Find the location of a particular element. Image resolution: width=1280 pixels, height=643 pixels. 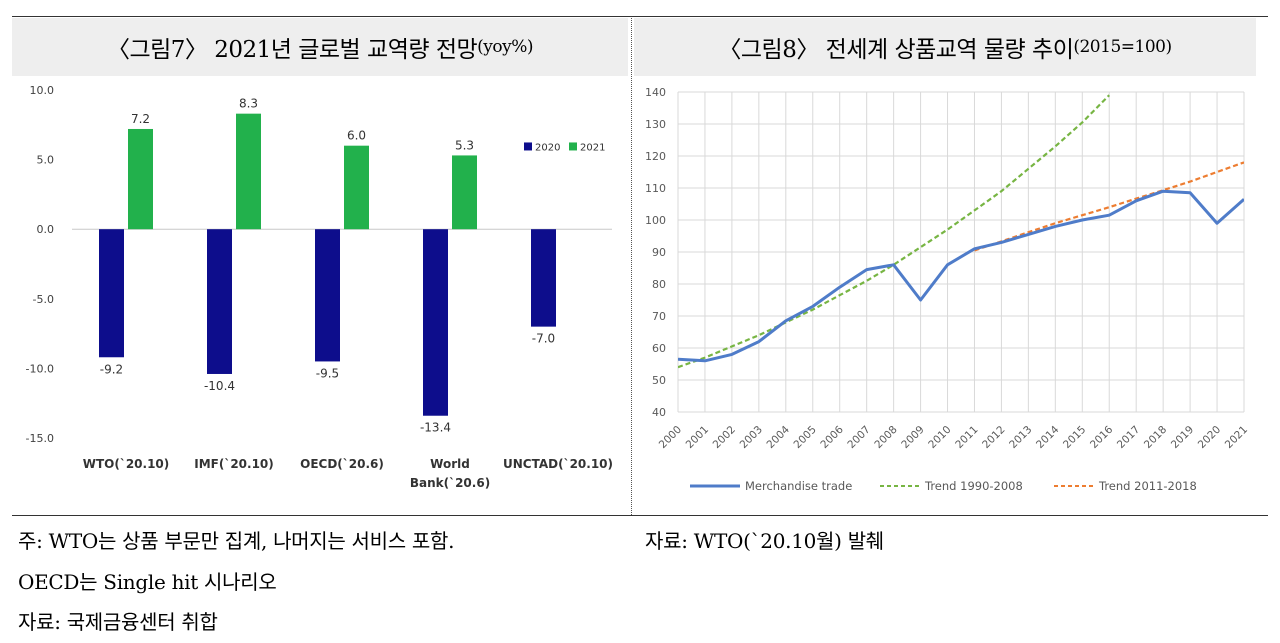

series-line-trend-2011-2018 is located at coordinates (1109, 206).